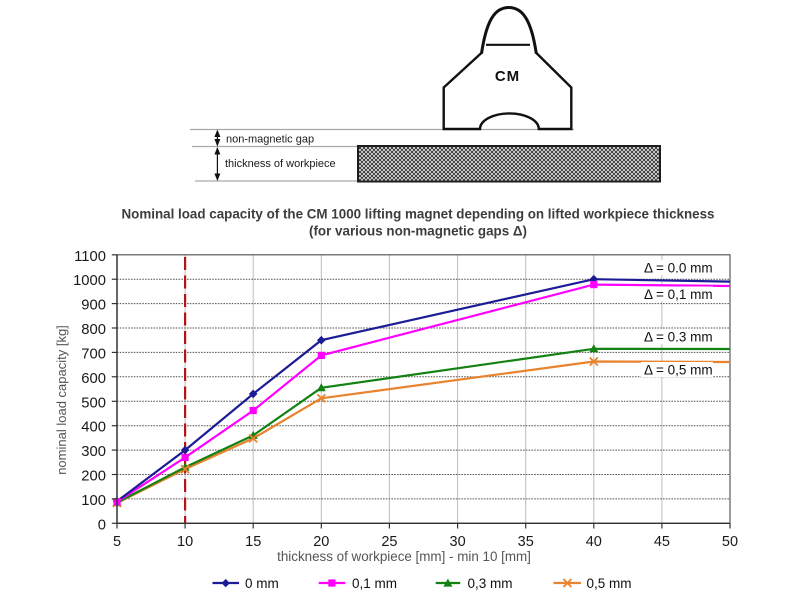  Describe the element at coordinates (93, 477) in the screenshot. I see `svg-text: 200` at that location.